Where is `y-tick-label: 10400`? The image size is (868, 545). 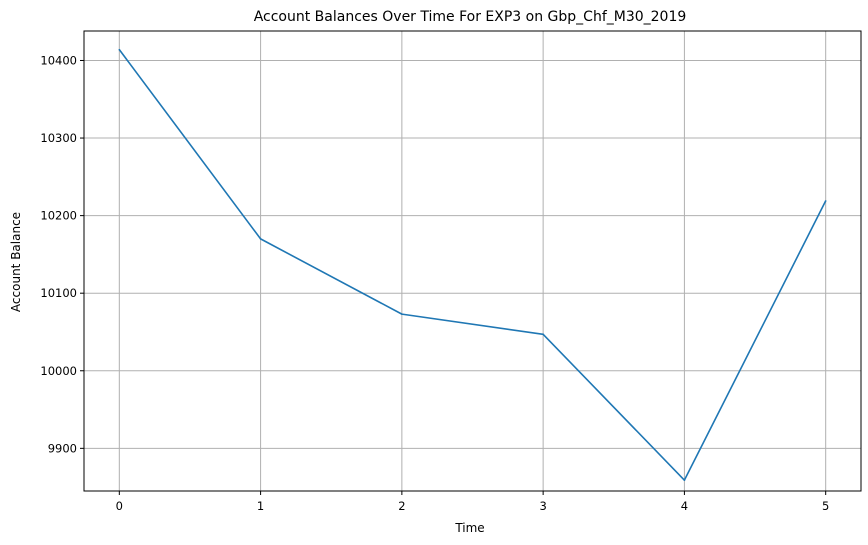
y-tick-label: 10400 is located at coordinates (58, 60).